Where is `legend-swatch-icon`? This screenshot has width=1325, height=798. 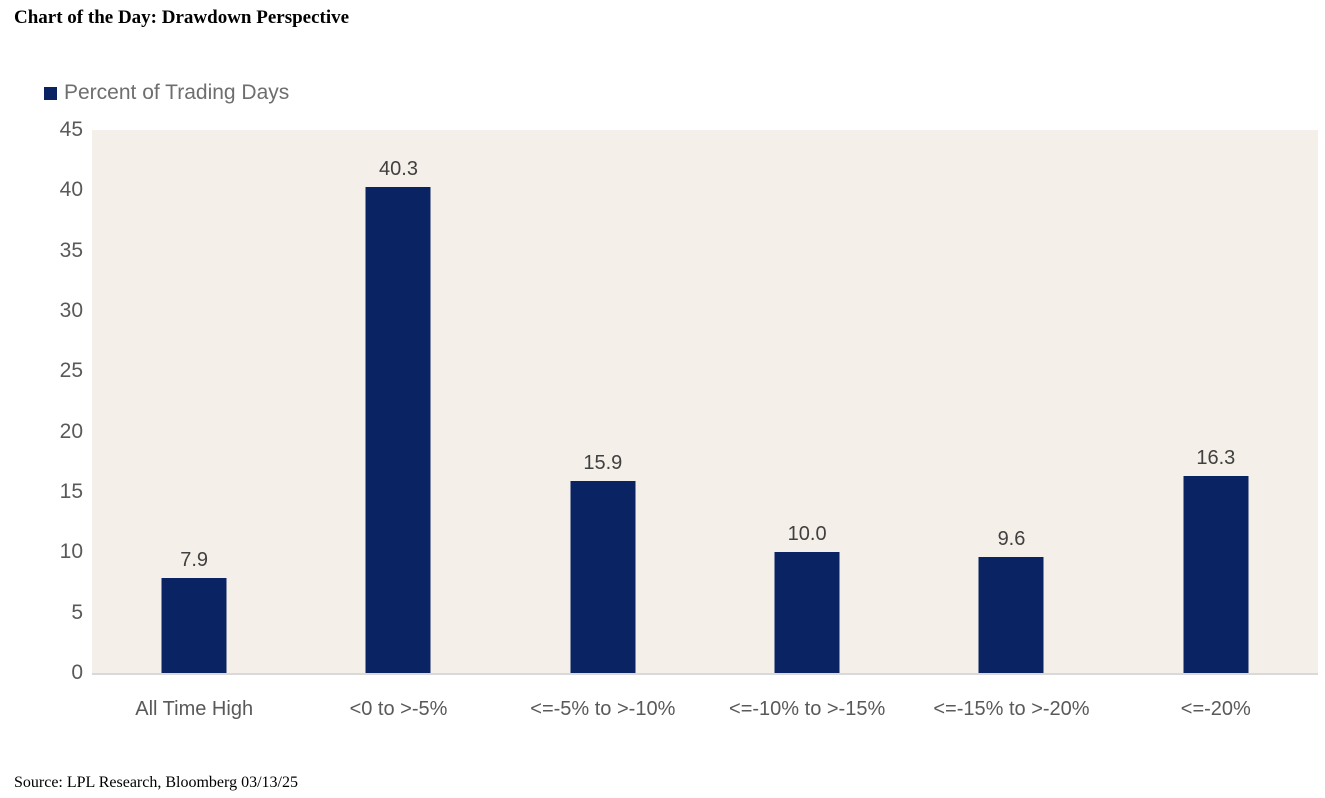 legend-swatch-icon is located at coordinates (50, 93).